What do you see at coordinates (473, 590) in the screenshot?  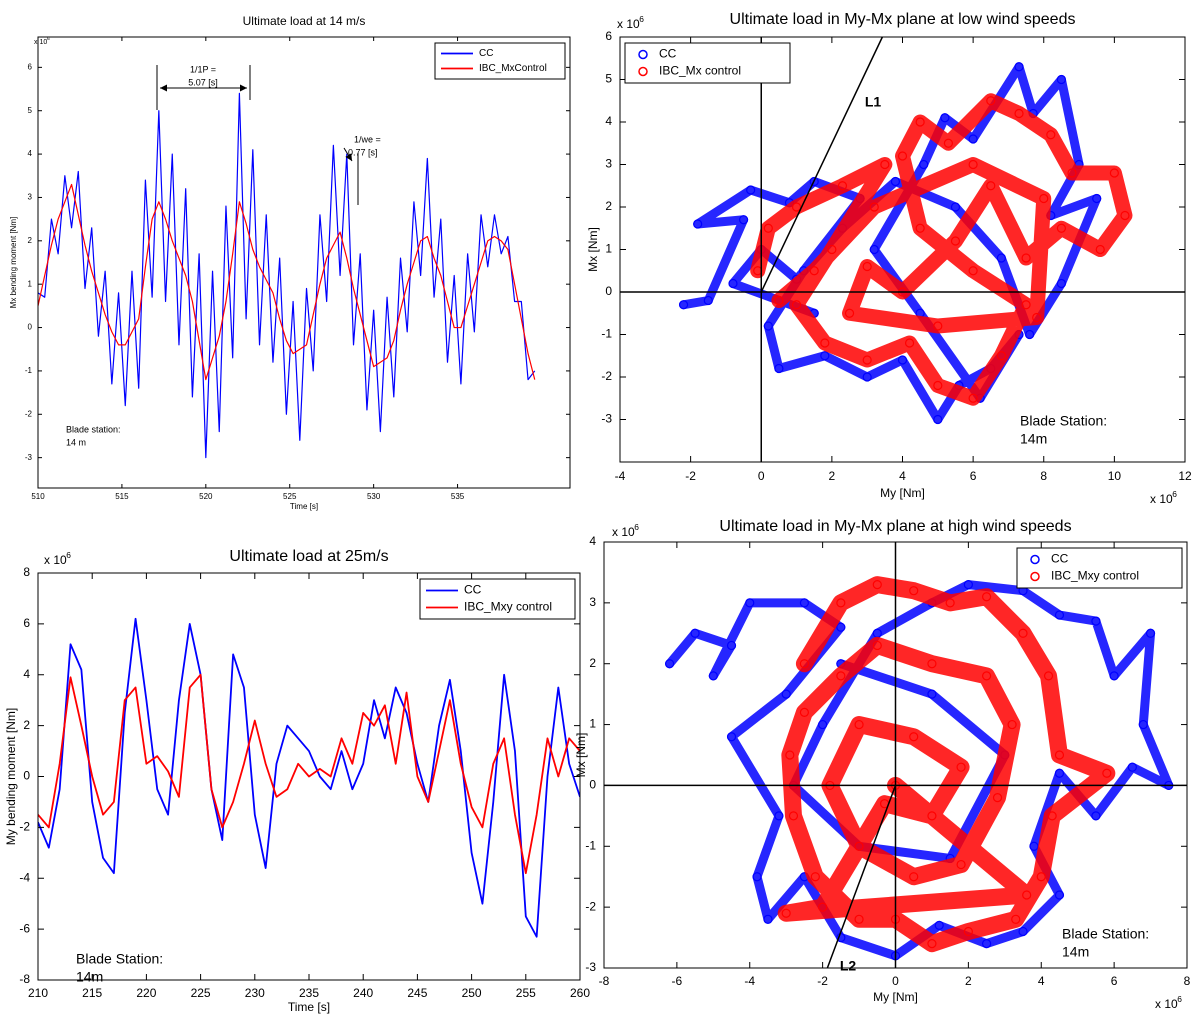 I see `legend-label: CC` at bounding box center [473, 590].